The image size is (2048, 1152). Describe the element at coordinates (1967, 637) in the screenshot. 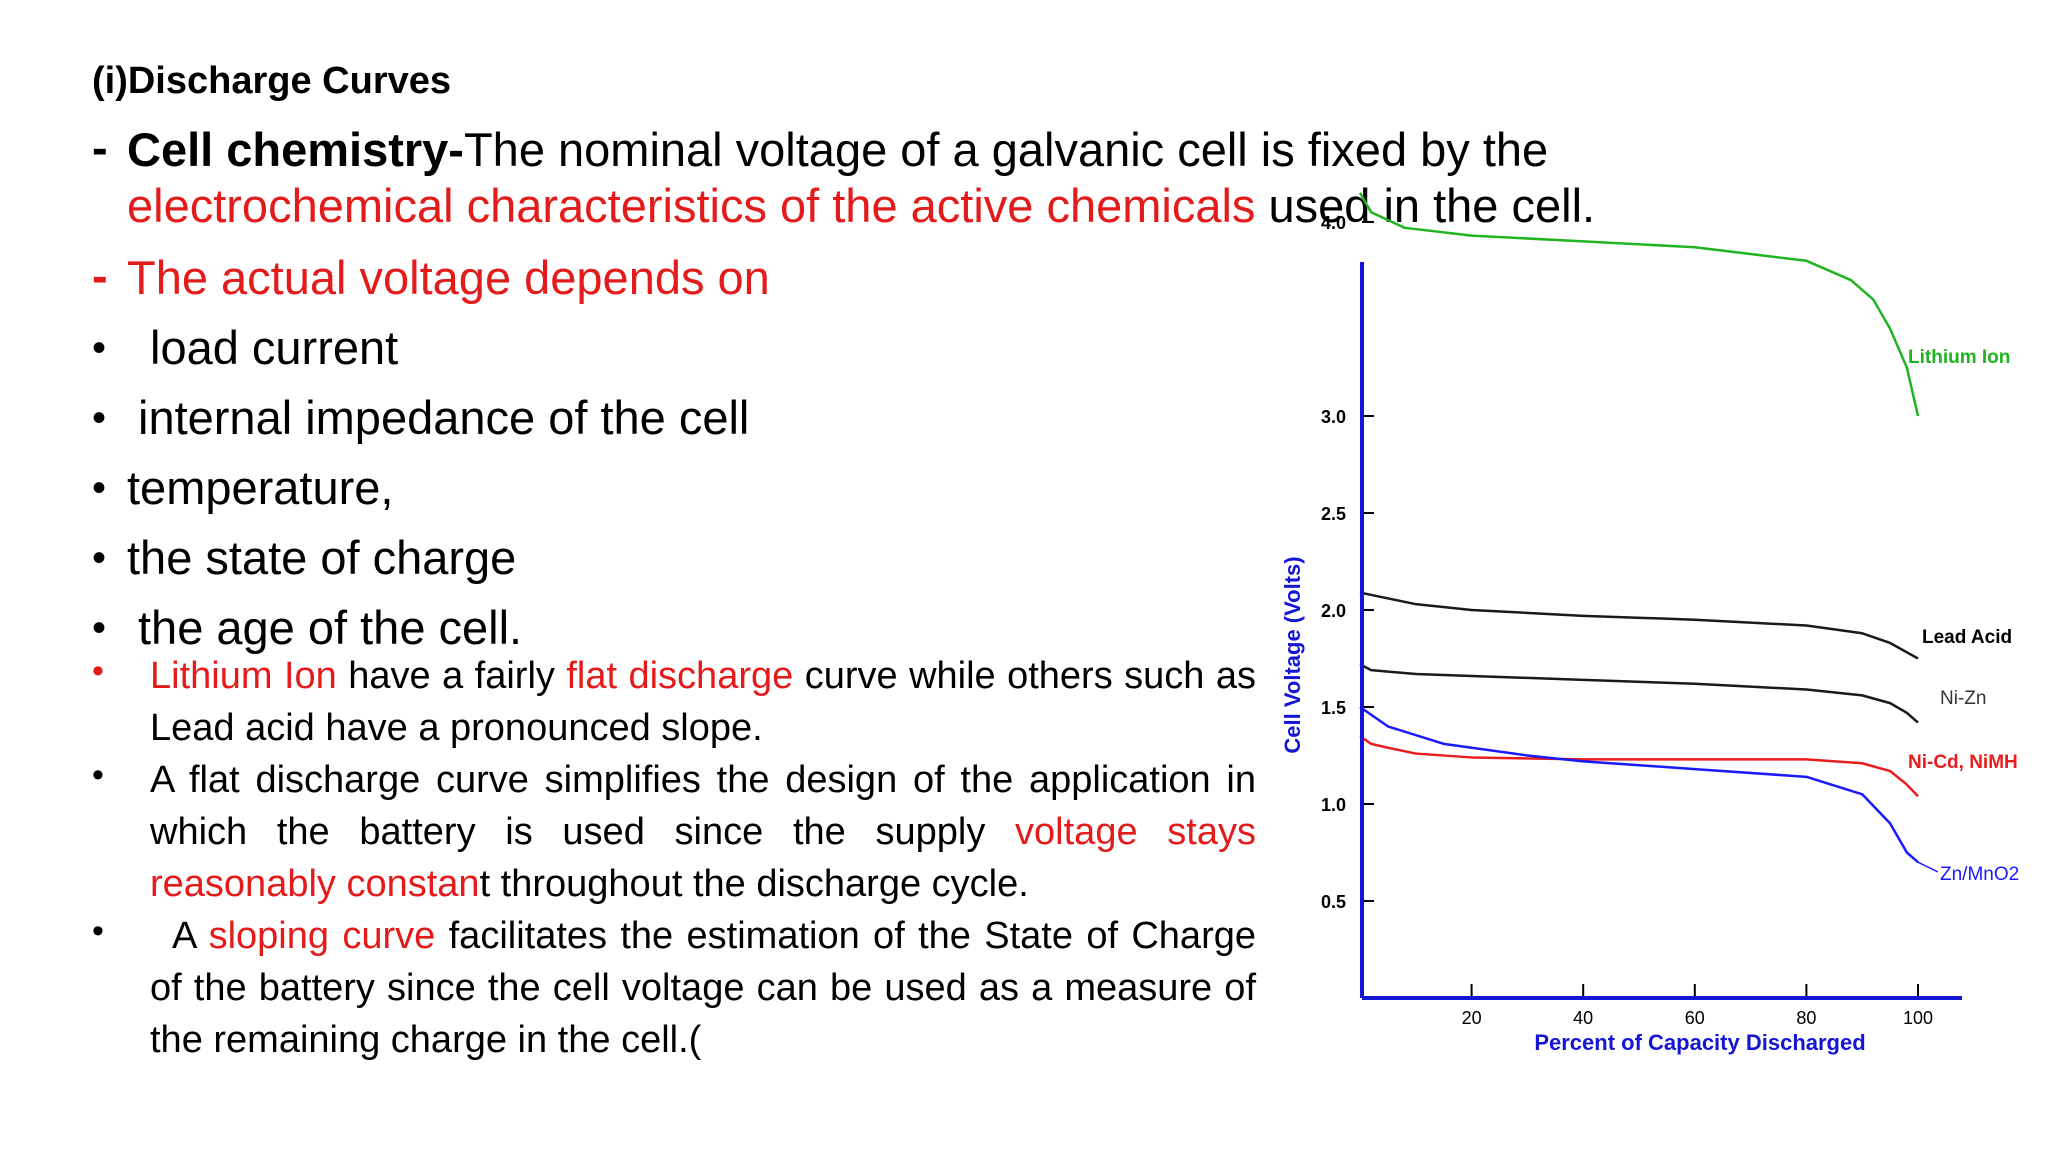

I see `series-label: Lead Acid` at that location.